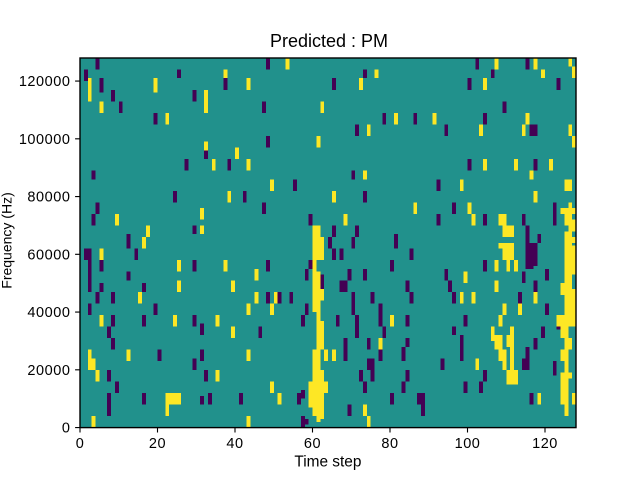 The height and width of the screenshot is (480, 640). I want to click on svg-text: 100000, so click(45, 140).